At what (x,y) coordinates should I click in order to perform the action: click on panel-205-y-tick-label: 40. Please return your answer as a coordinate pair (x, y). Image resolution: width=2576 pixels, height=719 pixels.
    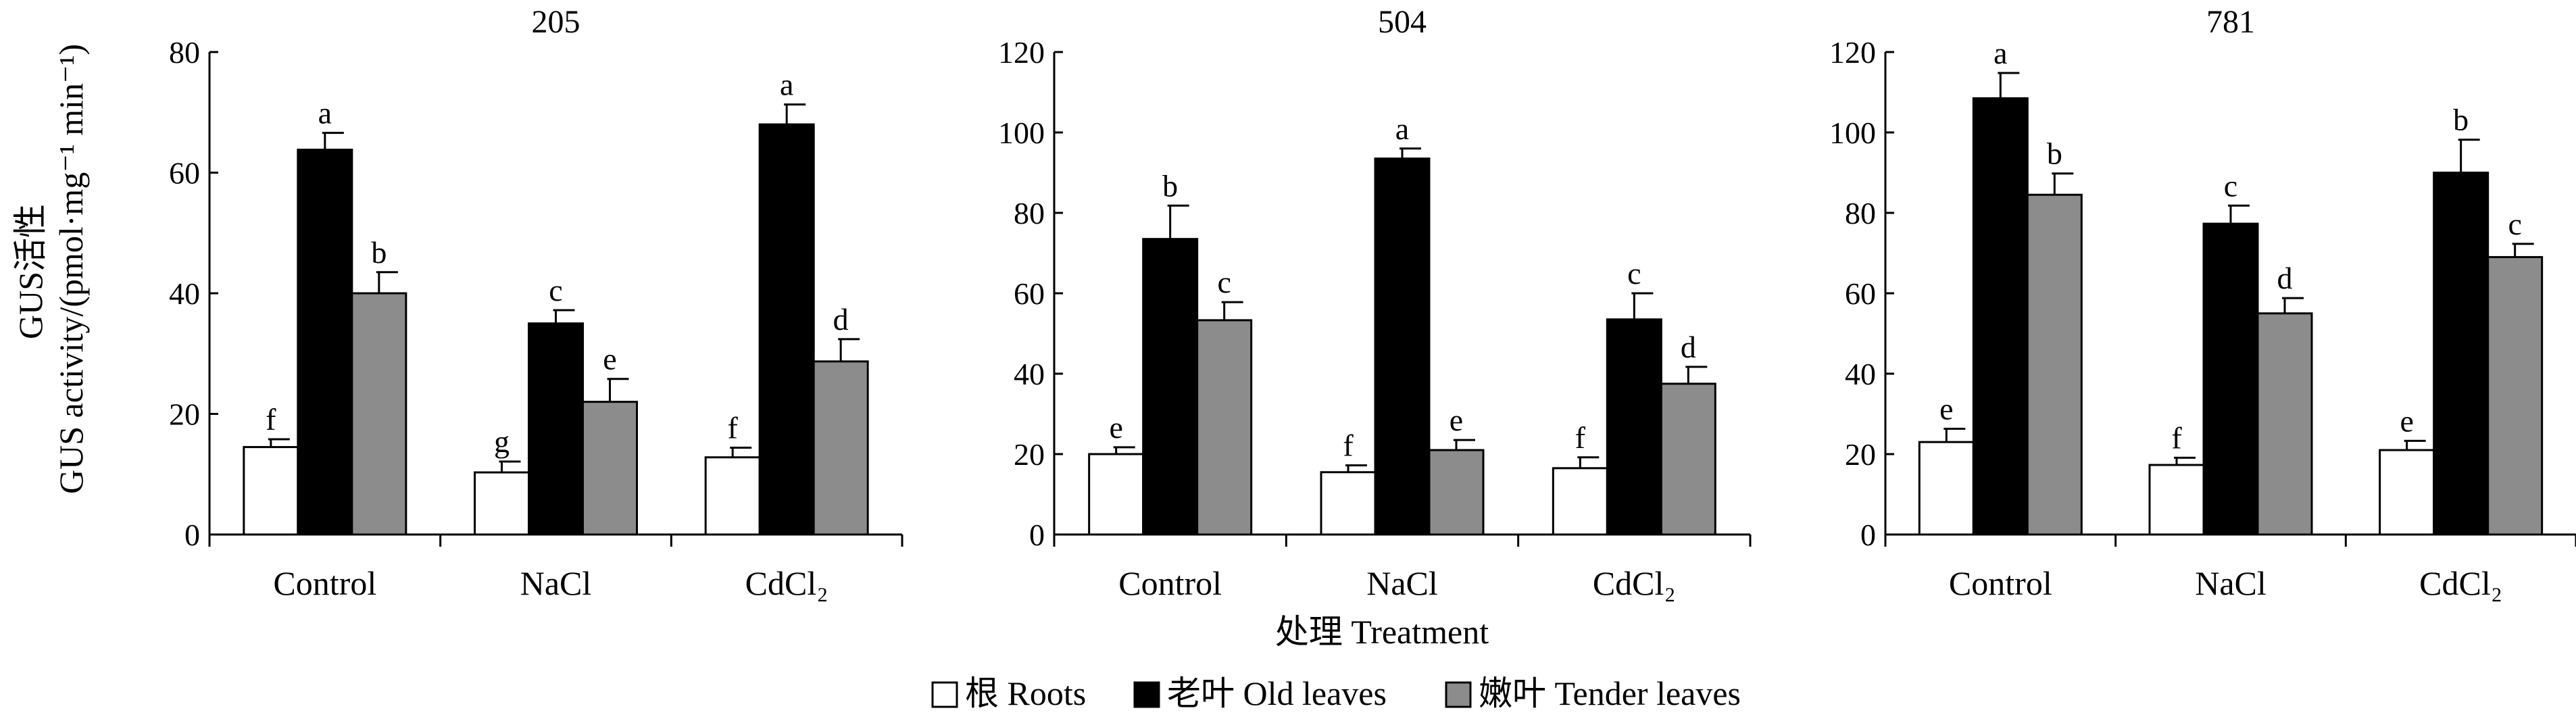
    Looking at the image, I should click on (185, 293).